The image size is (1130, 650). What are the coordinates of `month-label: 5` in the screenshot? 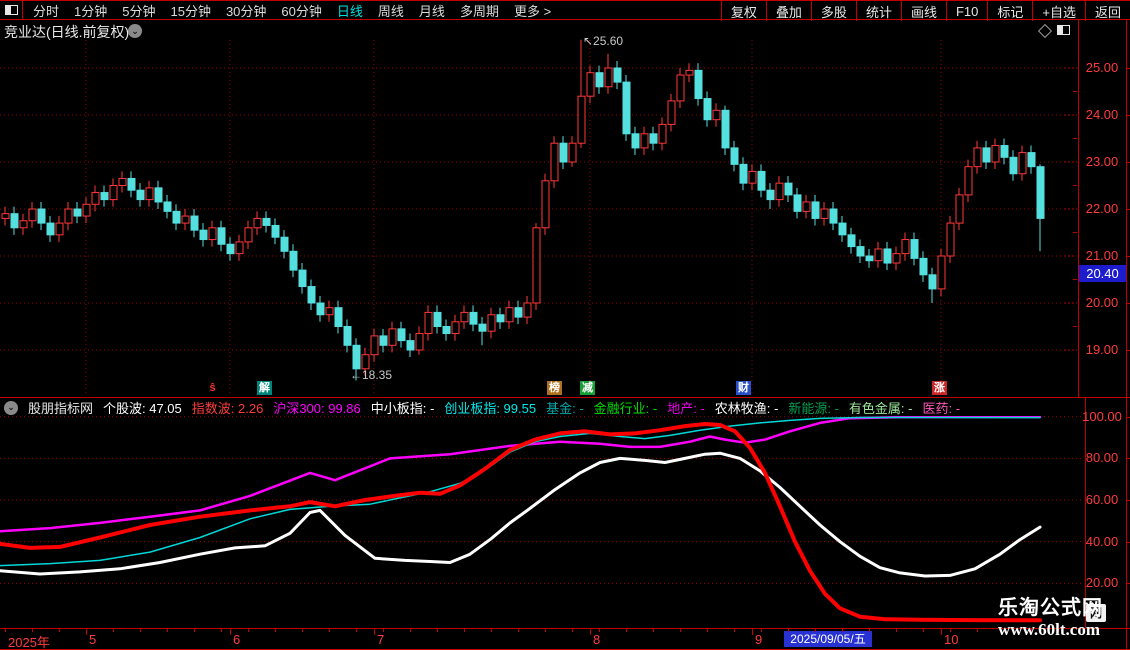 It's located at (93, 639).